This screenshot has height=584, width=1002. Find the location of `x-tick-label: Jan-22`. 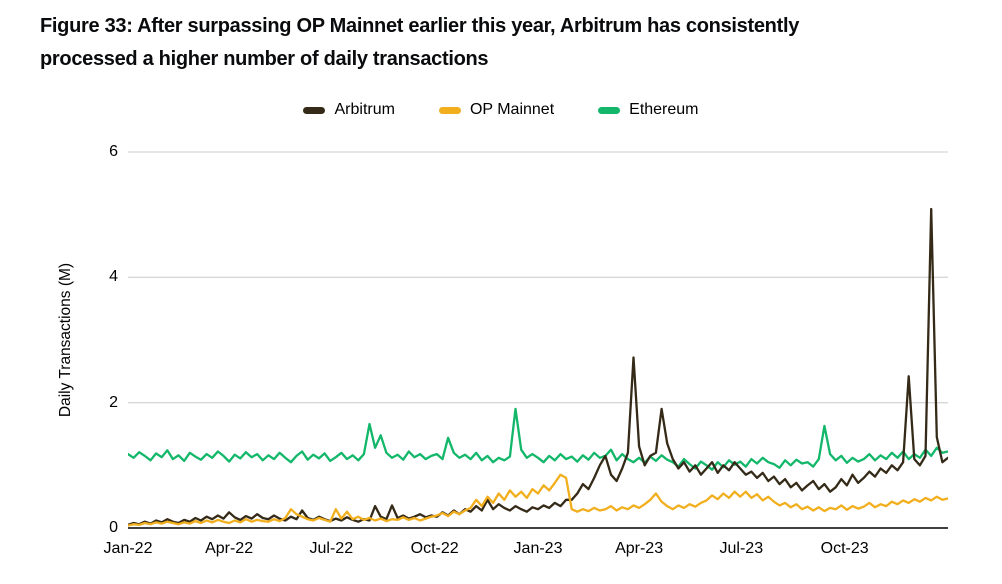

x-tick-label: Jan-22 is located at coordinates (128, 548).